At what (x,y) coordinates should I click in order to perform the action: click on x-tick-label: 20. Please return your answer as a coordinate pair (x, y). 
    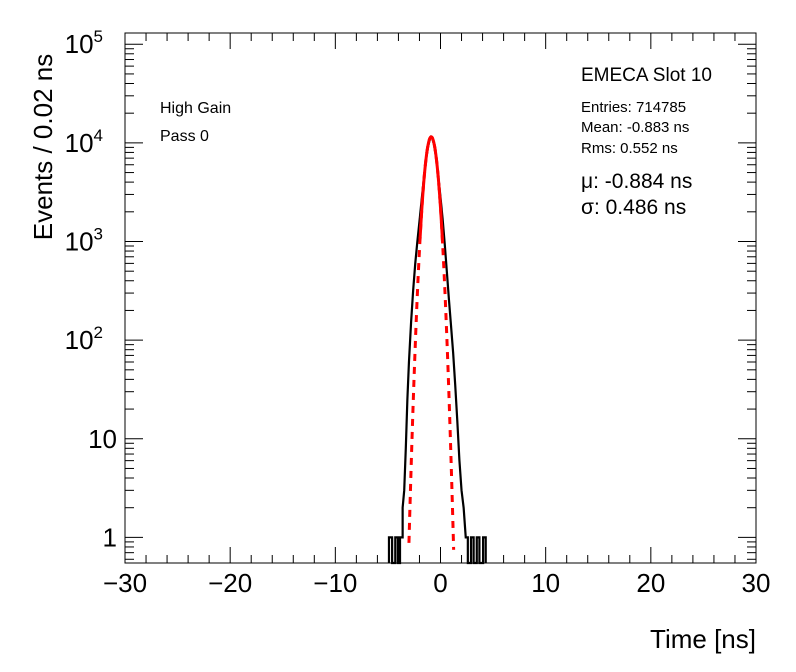
    Looking at the image, I should click on (650, 583).